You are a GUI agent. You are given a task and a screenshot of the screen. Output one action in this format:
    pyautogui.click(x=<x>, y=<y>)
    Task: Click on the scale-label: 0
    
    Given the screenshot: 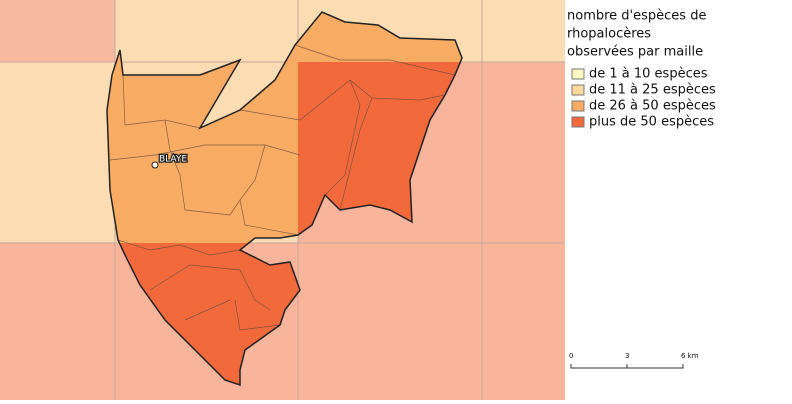 What is the action you would take?
    pyautogui.click(x=571, y=356)
    